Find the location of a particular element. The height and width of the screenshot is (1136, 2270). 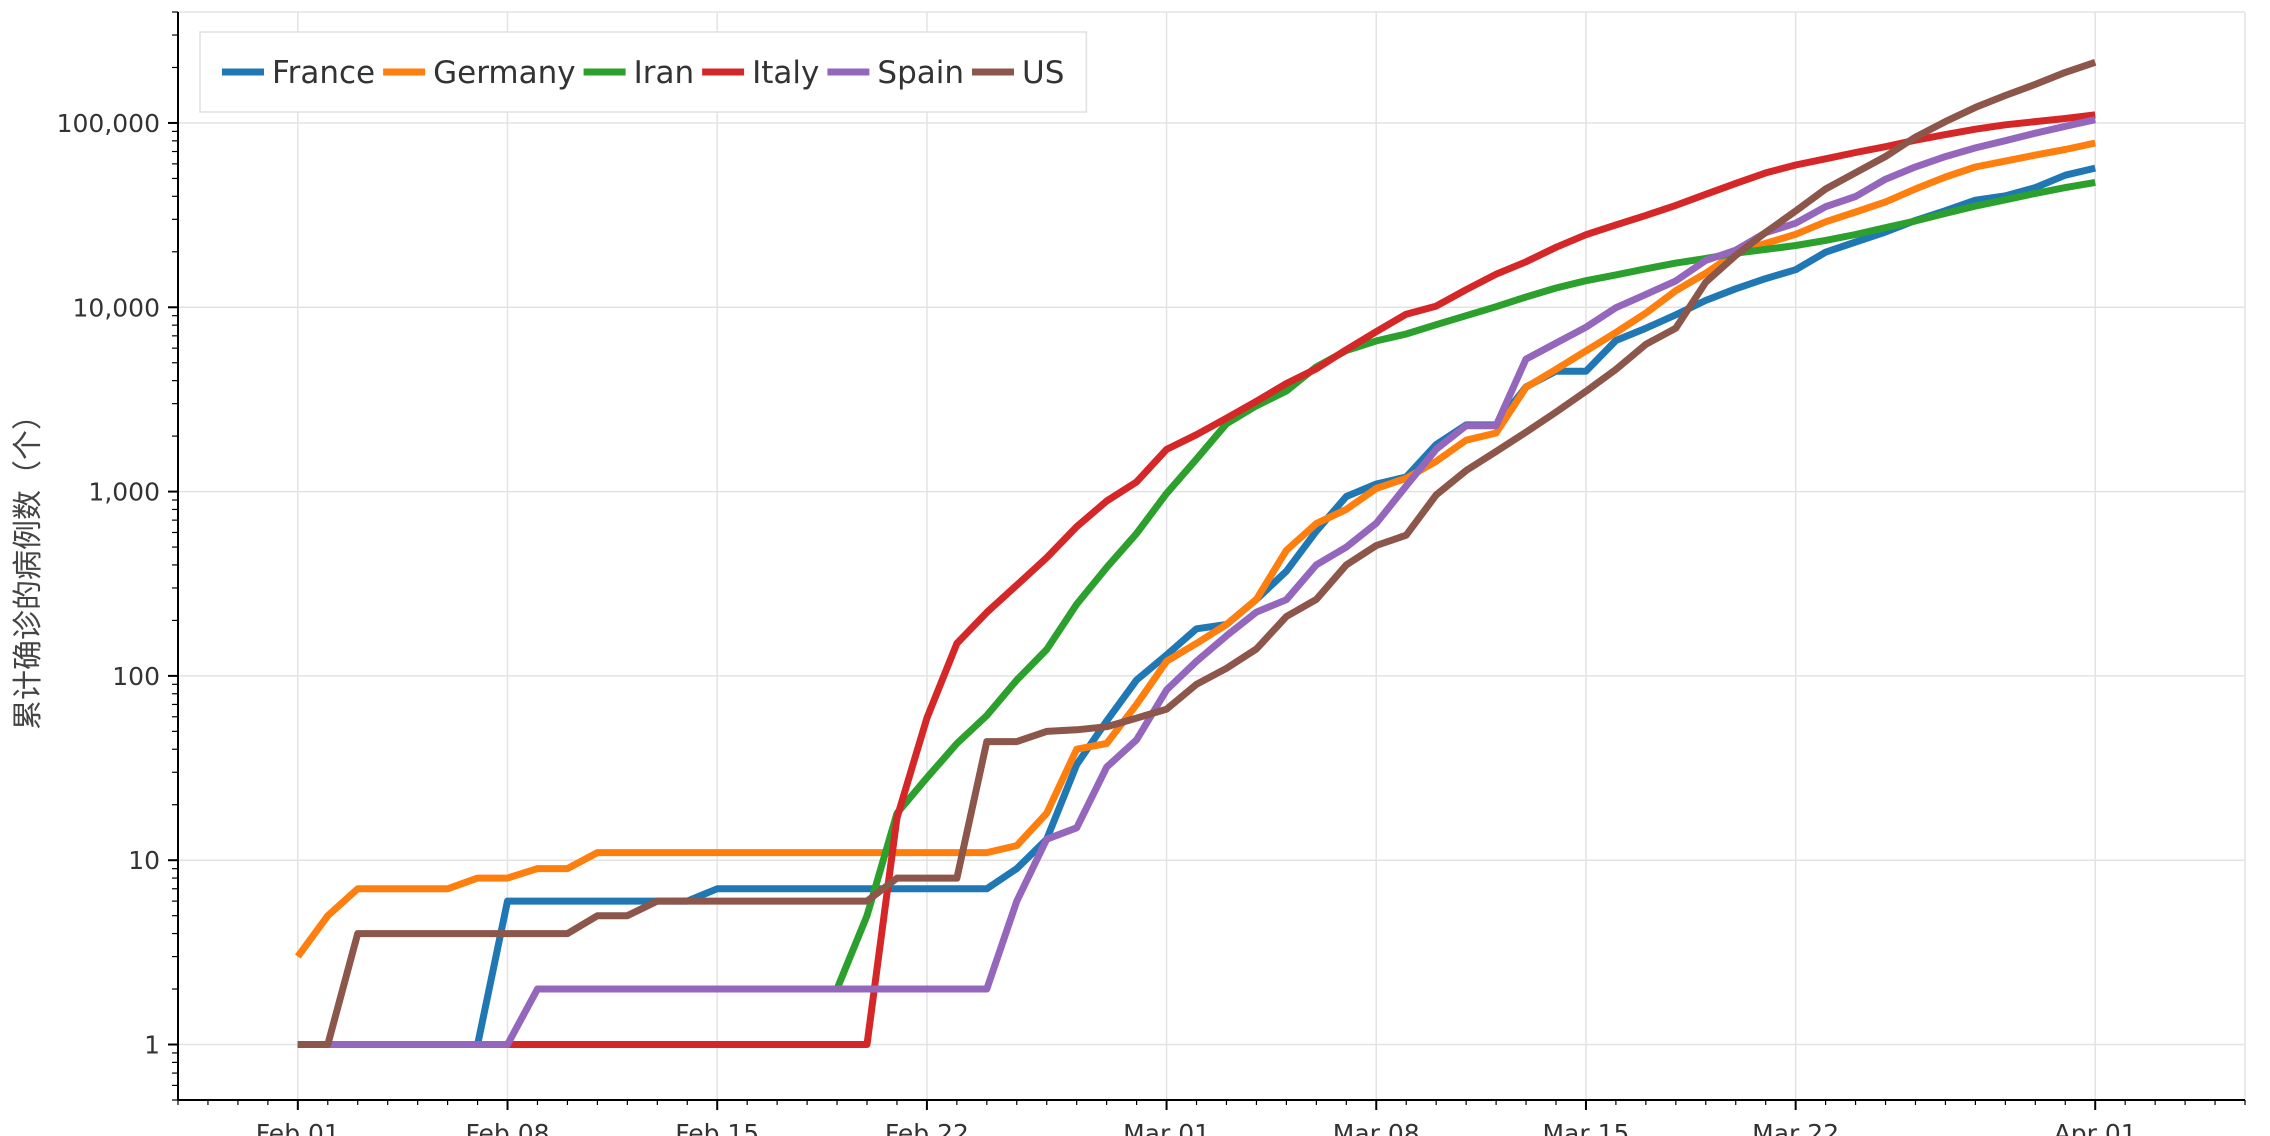

y-tick-label: 1 is located at coordinates (152, 1045).